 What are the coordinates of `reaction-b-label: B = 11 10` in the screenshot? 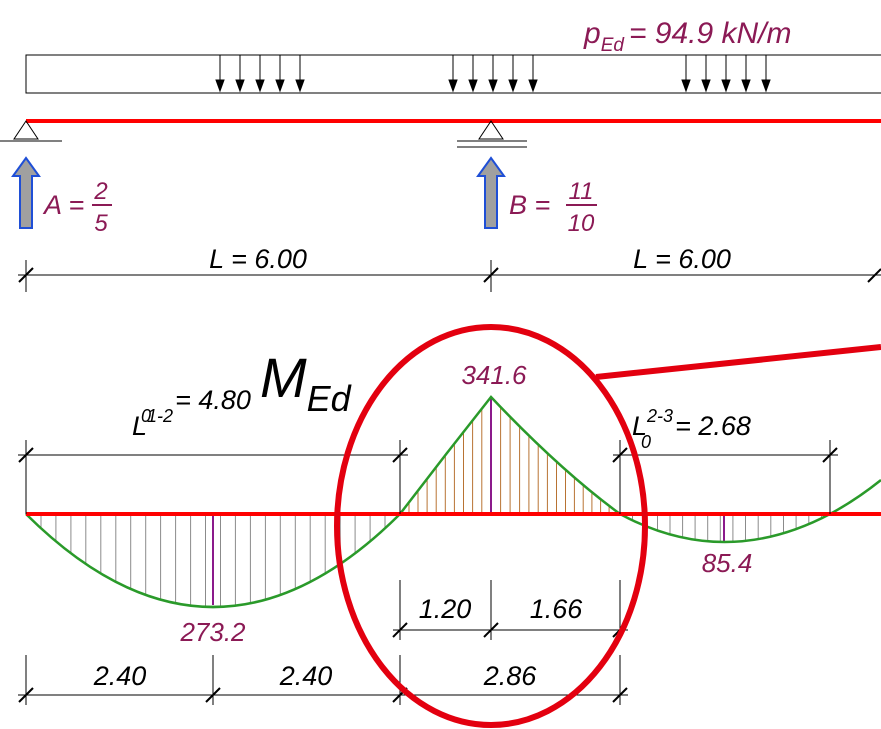 It's located at (553, 207).